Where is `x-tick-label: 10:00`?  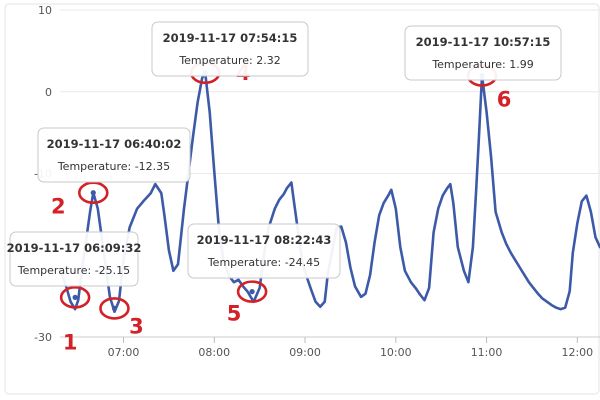 x-tick-label: 10:00 is located at coordinates (396, 352).